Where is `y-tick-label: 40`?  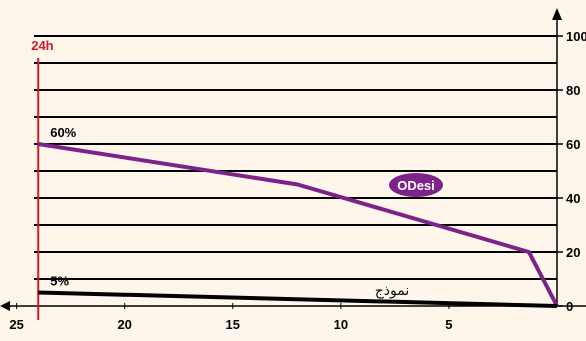 y-tick-label: 40 is located at coordinates (573, 198).